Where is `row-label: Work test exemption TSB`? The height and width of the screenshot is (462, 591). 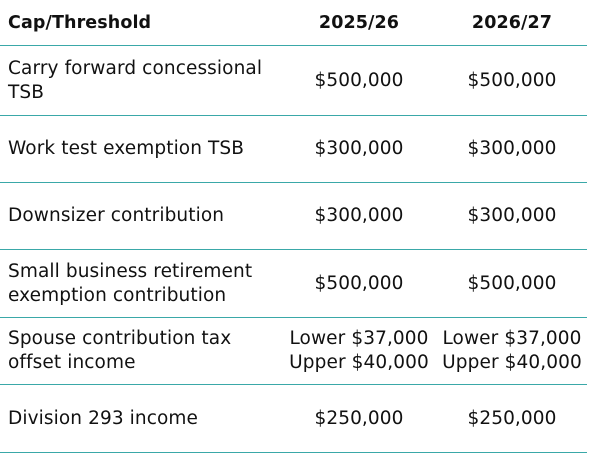 row-label: Work test exemption TSB is located at coordinates (126, 148).